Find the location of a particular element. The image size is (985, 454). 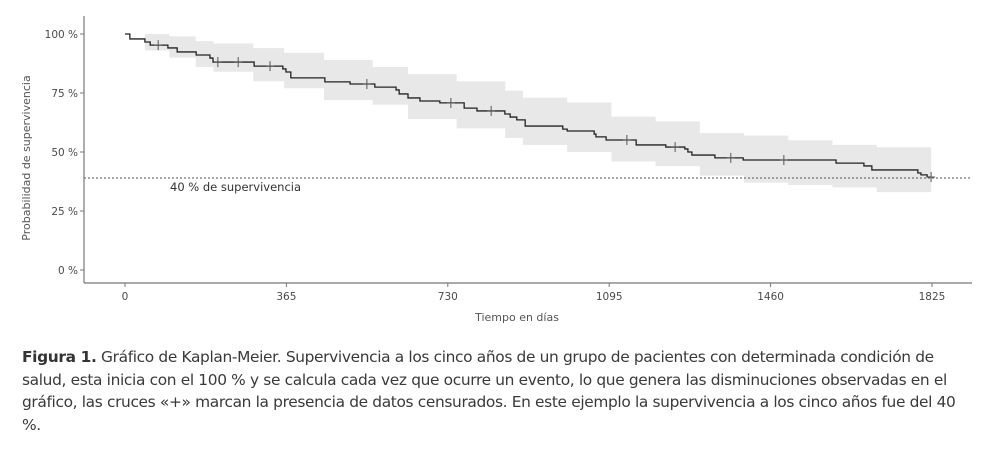

y-axis-ticks: 0 % 25 % 50 % 75 % 100 % is located at coordinates (64, 153).